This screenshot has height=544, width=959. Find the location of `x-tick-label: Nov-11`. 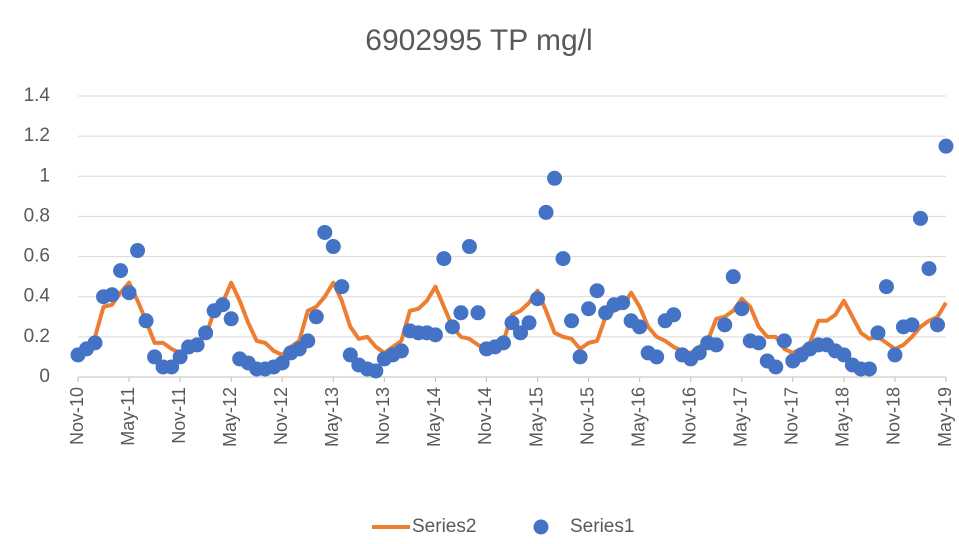

x-tick-label: Nov-11 is located at coordinates (179, 415).